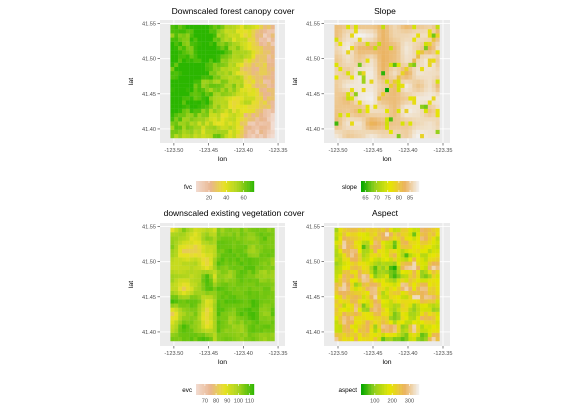  What do you see at coordinates (365, 199) in the screenshot?
I see `legend-label: 65` at bounding box center [365, 199].